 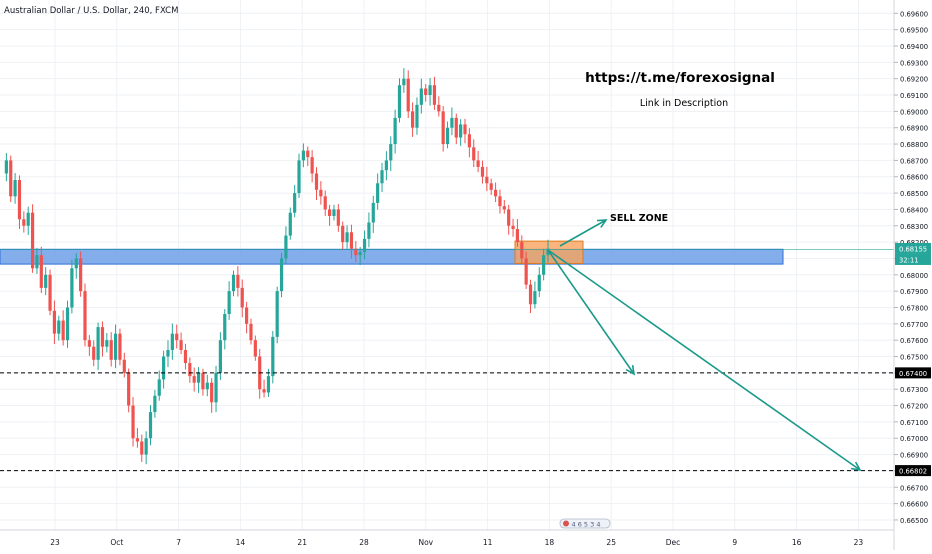 What do you see at coordinates (914, 325) in the screenshot?
I see `price-tick-label: 0.67700` at bounding box center [914, 325].